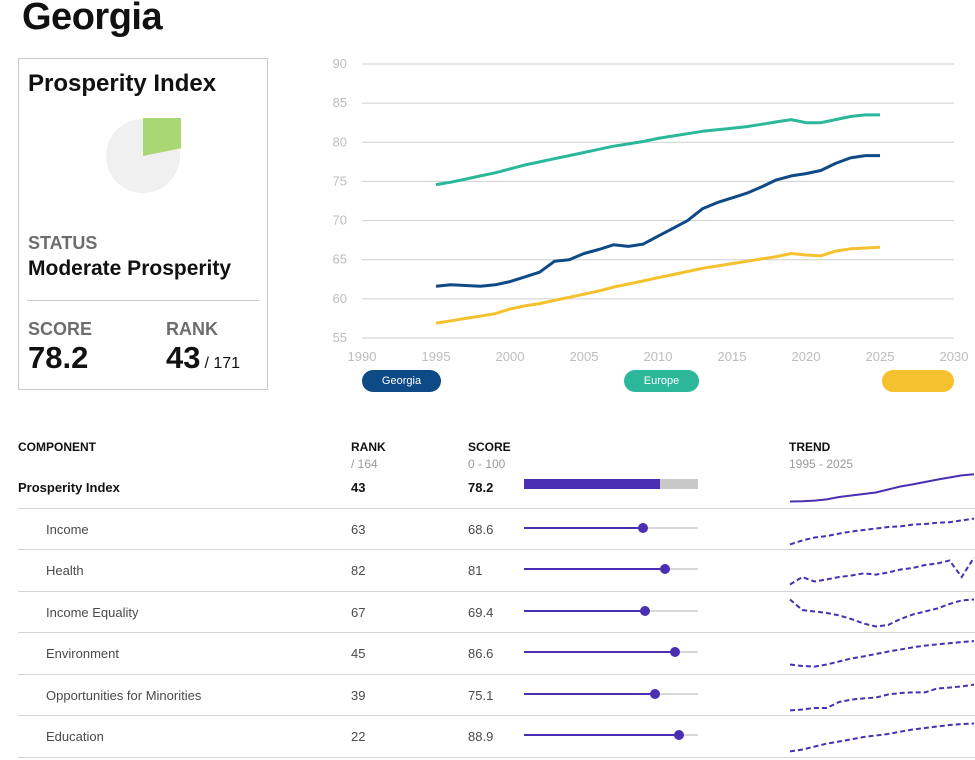 This screenshot has height=760, width=975. Describe the element at coordinates (481, 736) in the screenshot. I see `component-score: 88.9` at that location.